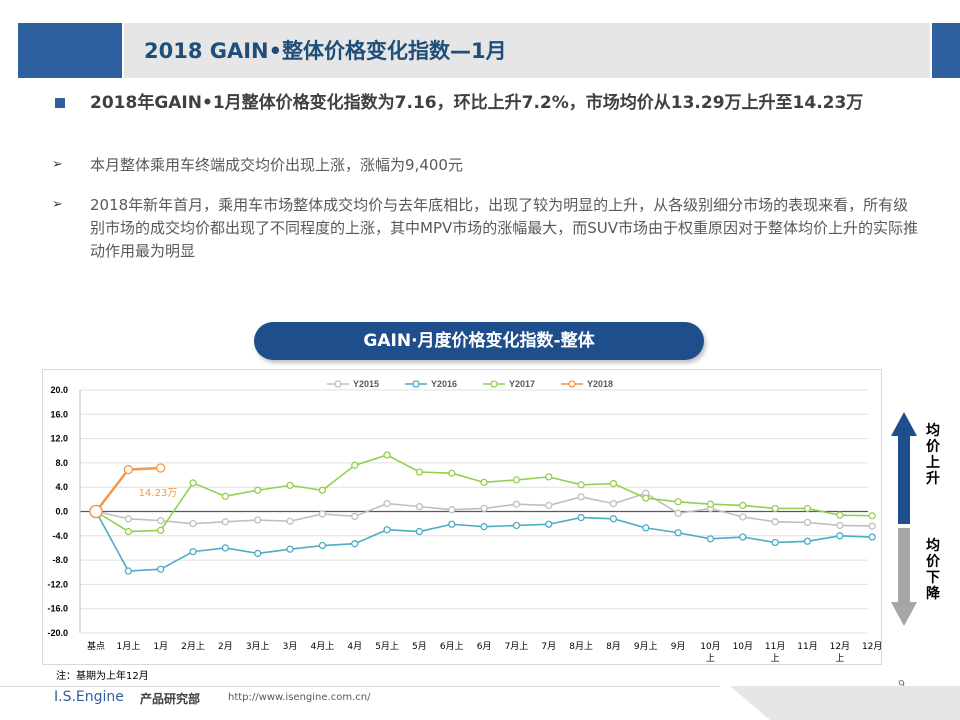 This screenshot has width=960, height=720. I want to click on price-down-label: 均价下降, so click(933, 570).